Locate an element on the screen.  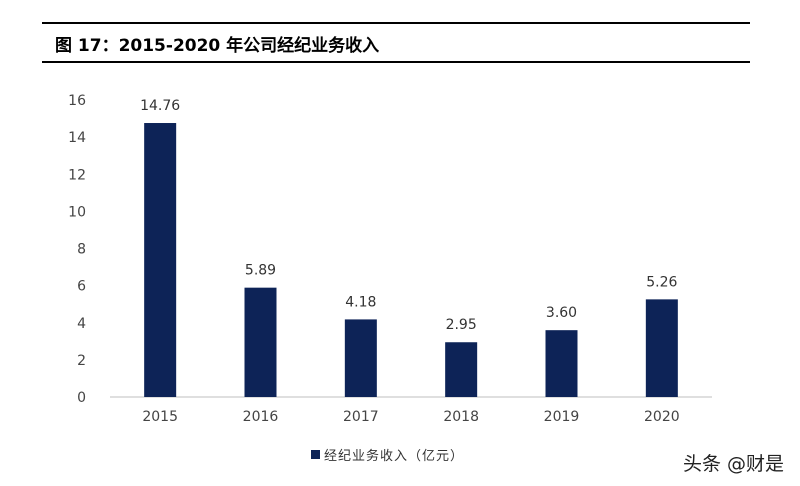
x-tick-label: 2019 is located at coordinates (562, 417).